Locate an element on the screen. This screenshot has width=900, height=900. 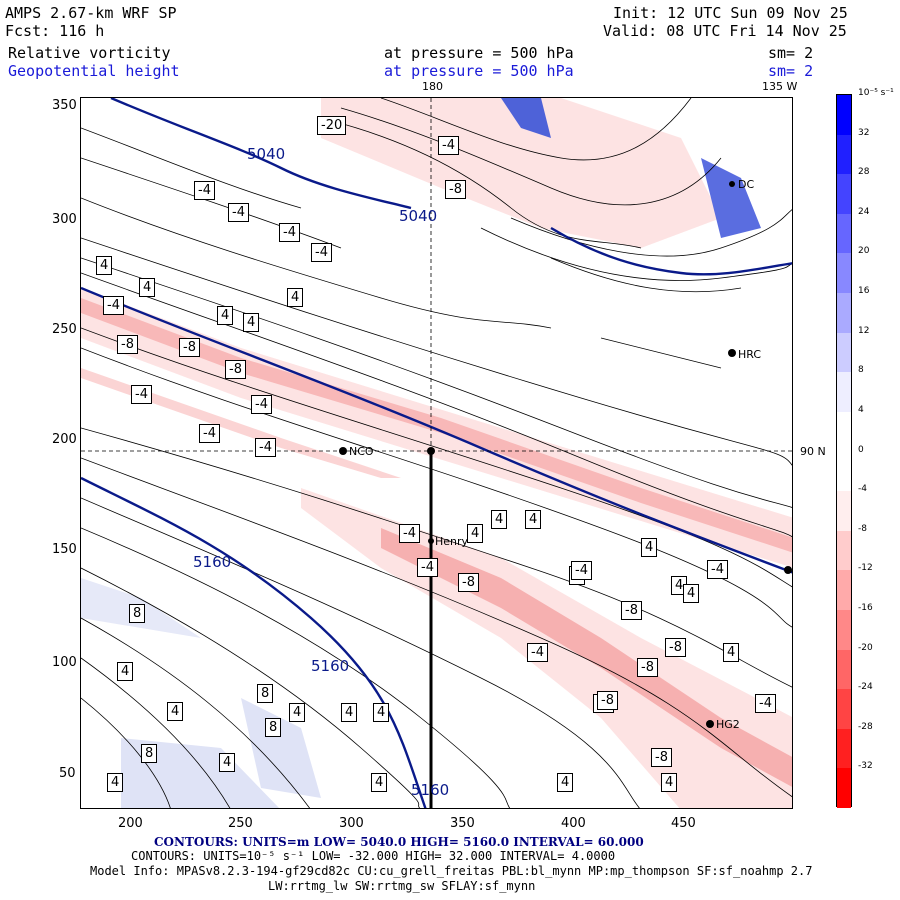
model-info-2: LW:rrtmg_lw SW:rrtmg_sw SFLAY:sf_mynn is located at coordinates (402, 886).